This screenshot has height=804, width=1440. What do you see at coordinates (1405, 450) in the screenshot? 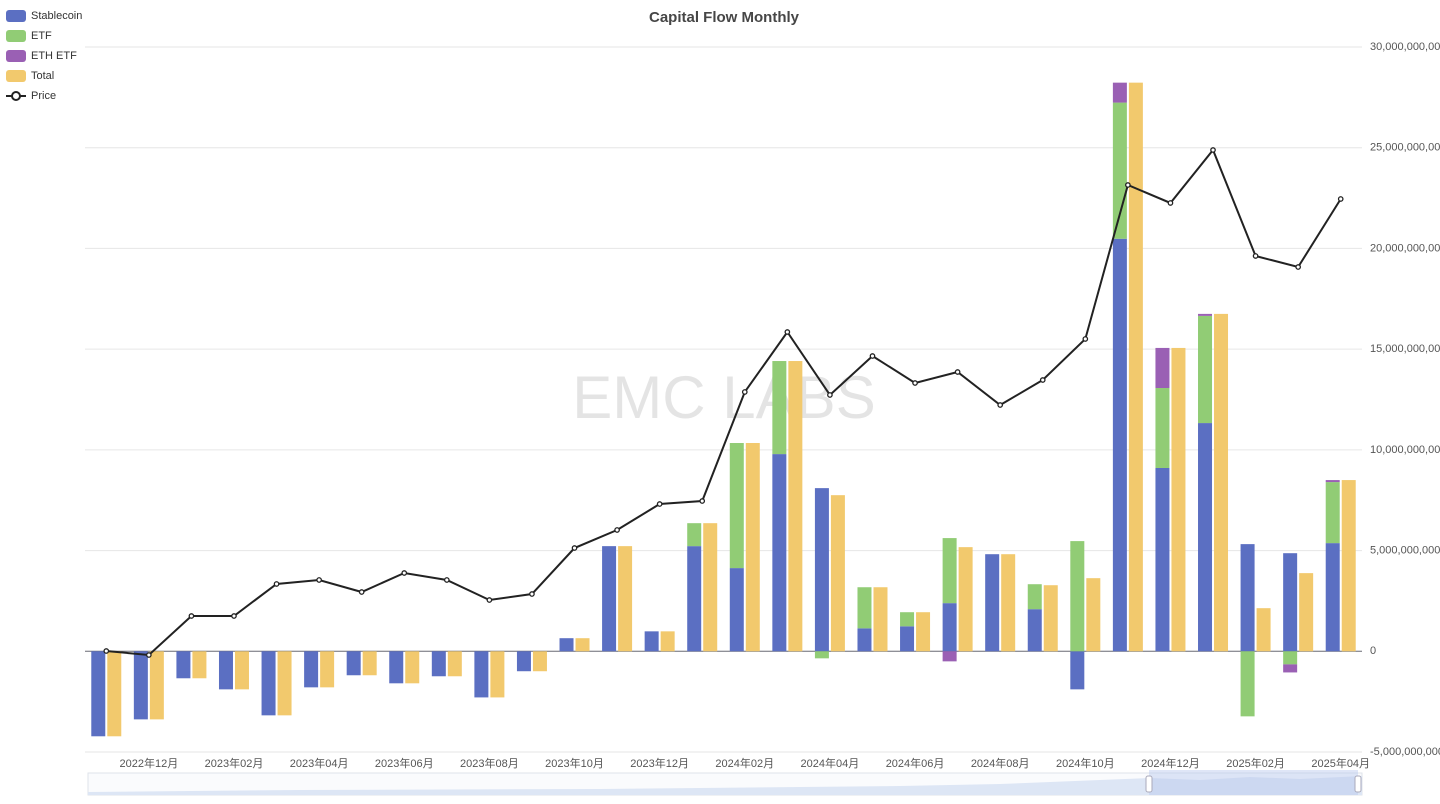
I see `y-tick-label: 10,000,000,000` at bounding box center [1405, 450].